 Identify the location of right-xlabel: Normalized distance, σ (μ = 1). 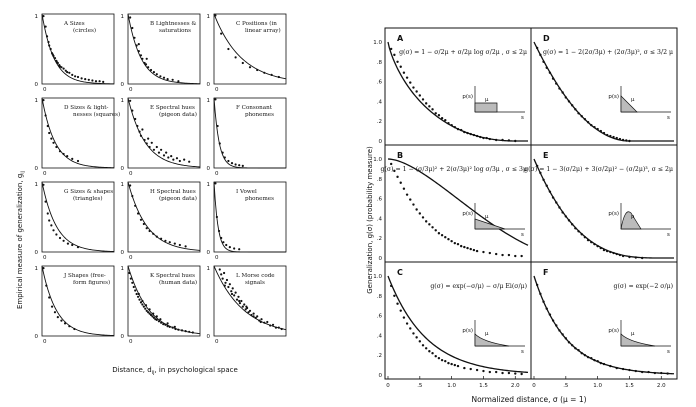
(528, 399).